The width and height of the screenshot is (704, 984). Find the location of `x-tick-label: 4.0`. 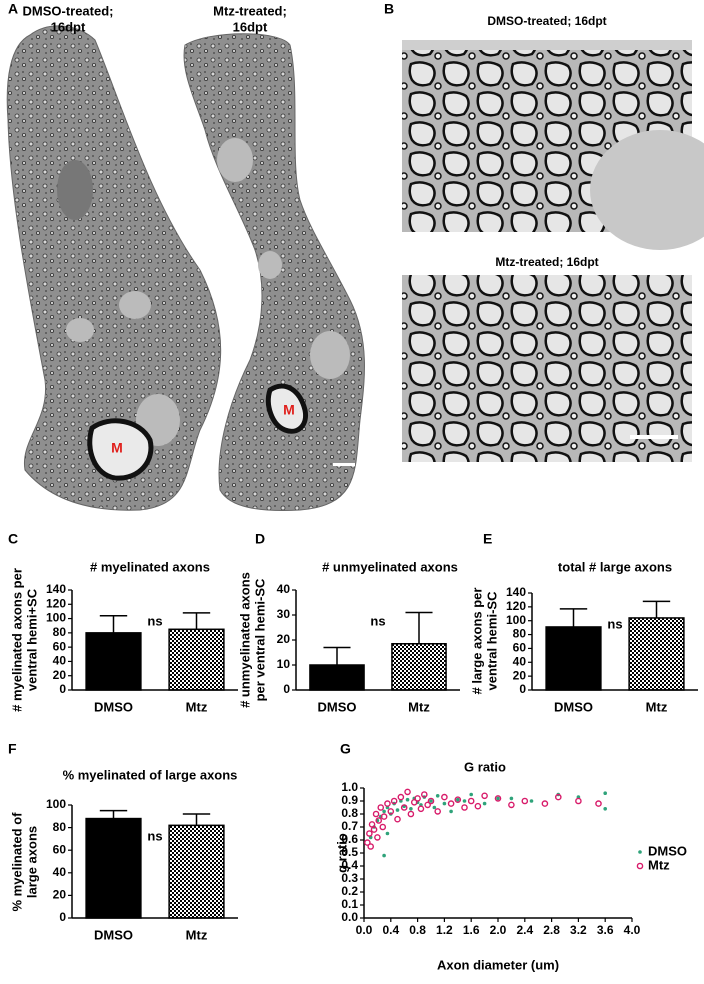

x-tick-label: 4.0 is located at coordinates (632, 930).